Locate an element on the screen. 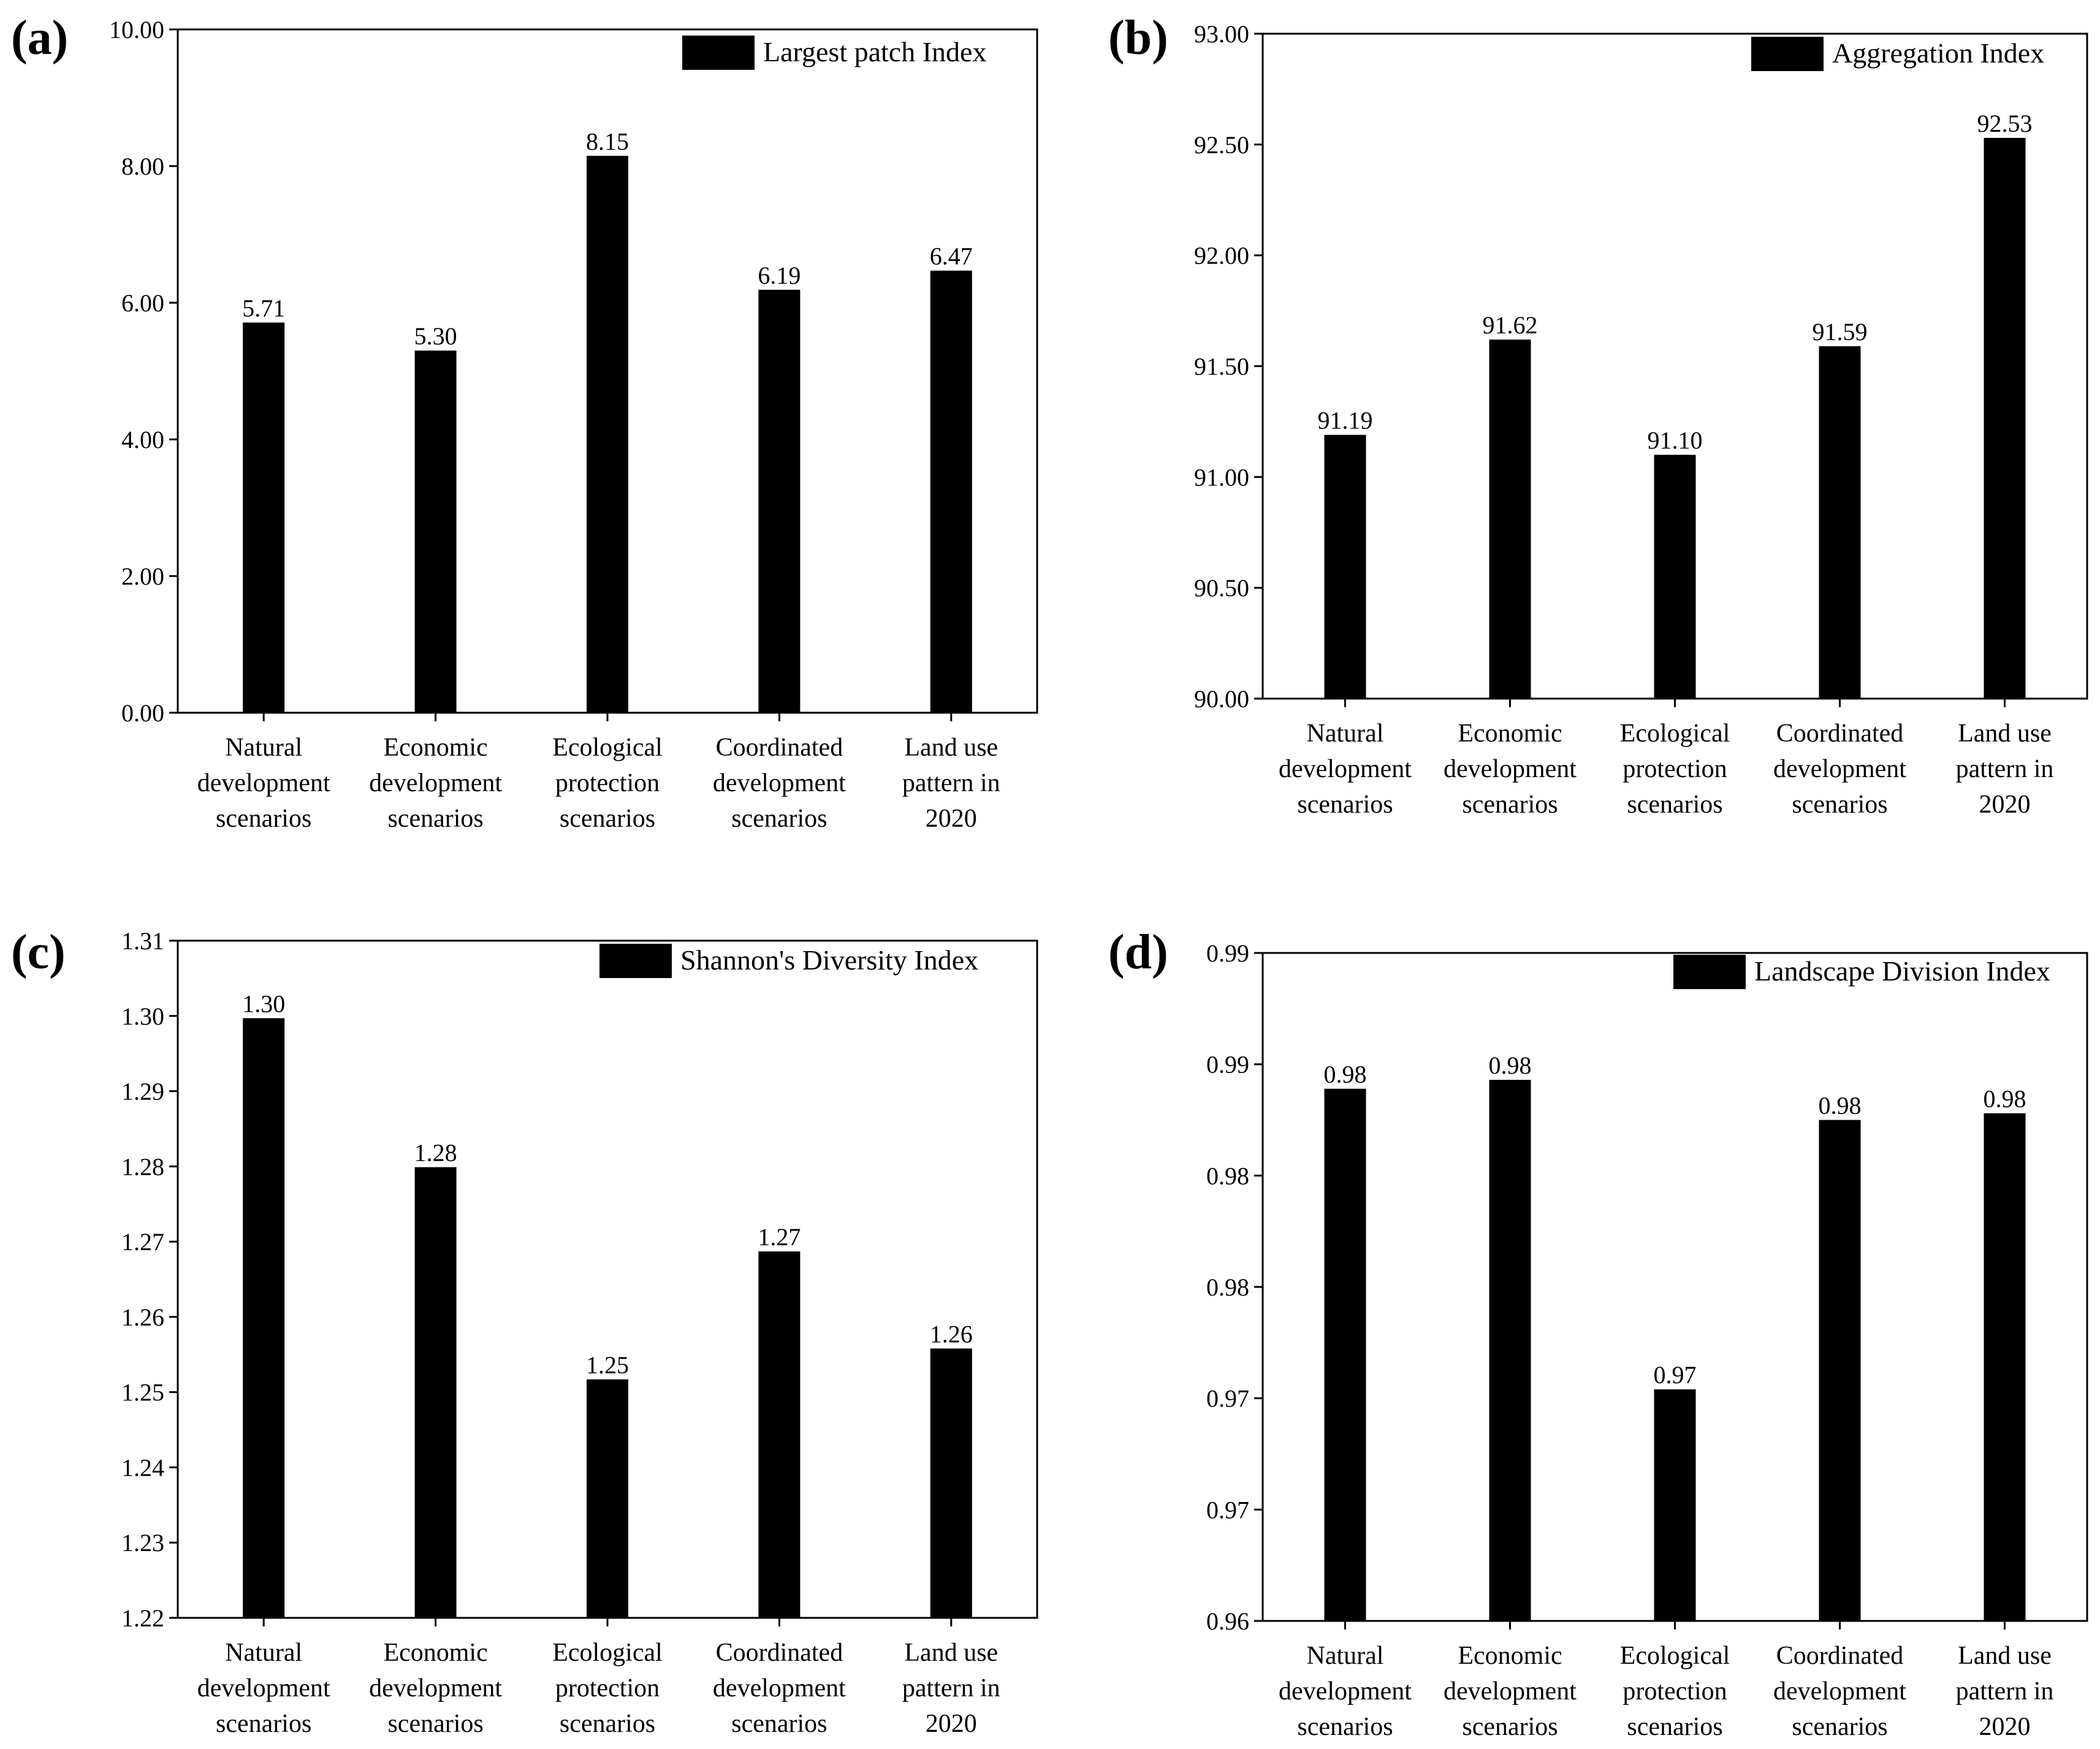  y-tick-label: 0.96 is located at coordinates (1227, 1621).